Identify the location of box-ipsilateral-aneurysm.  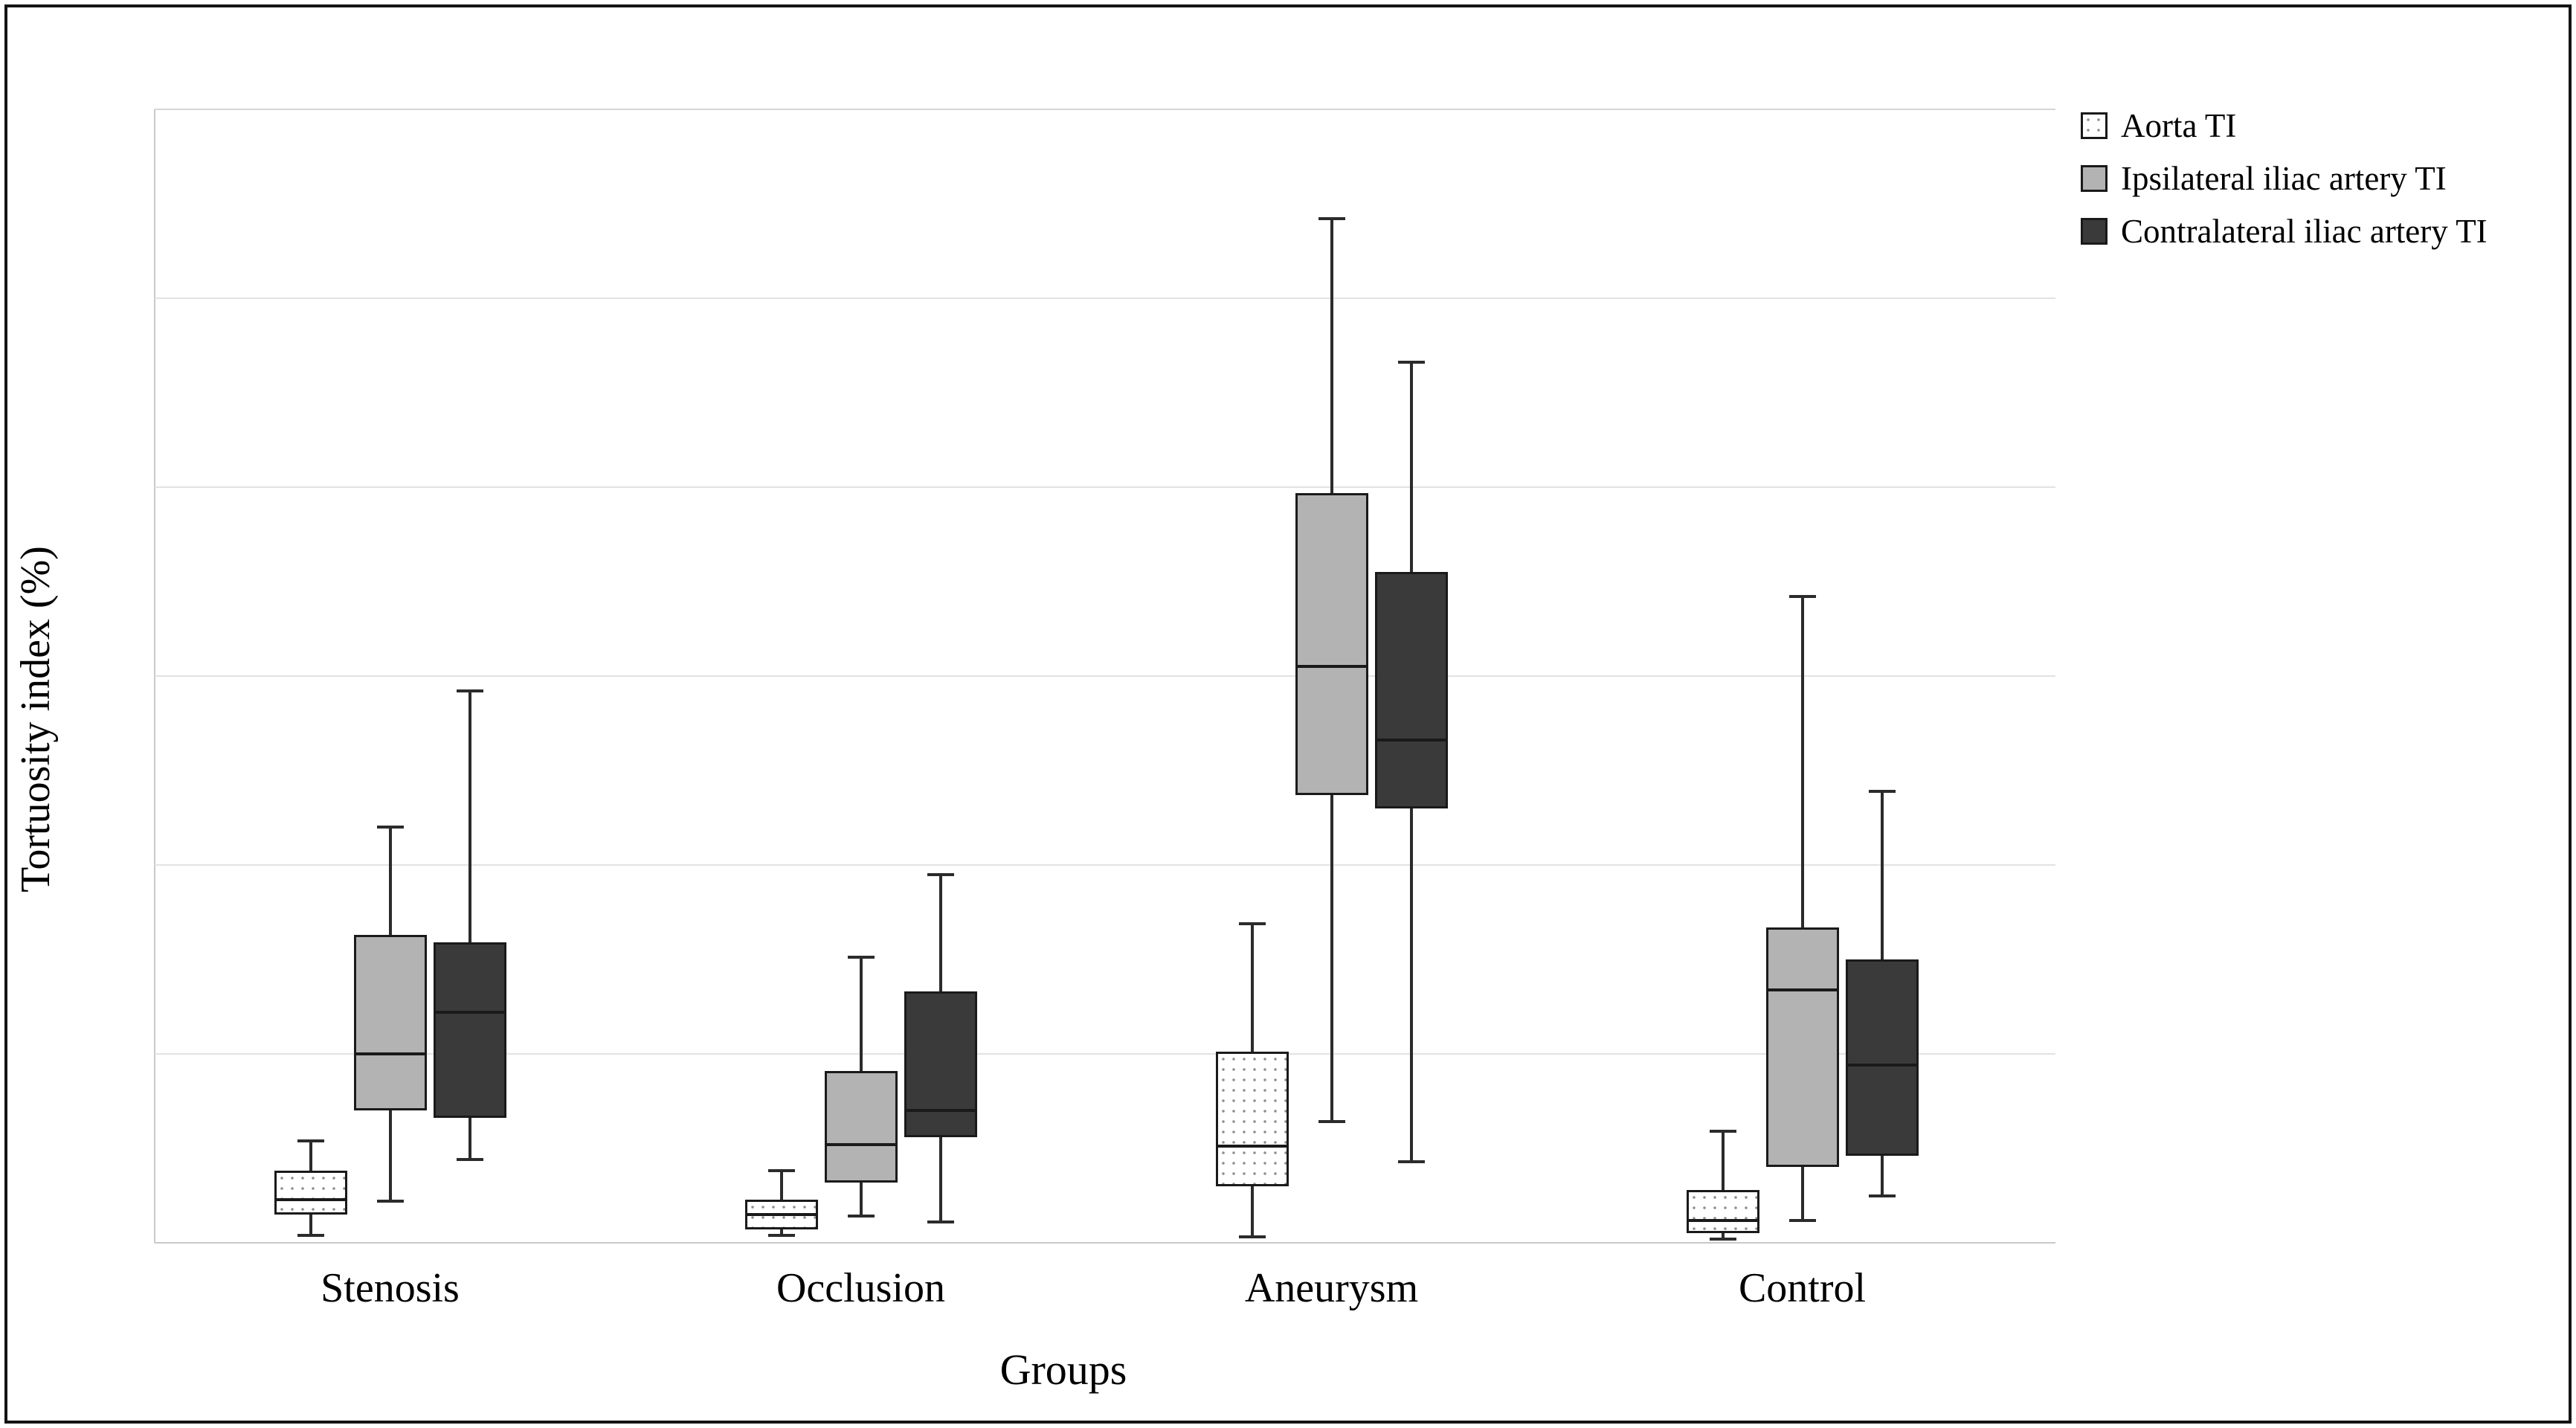
(1331, 644).